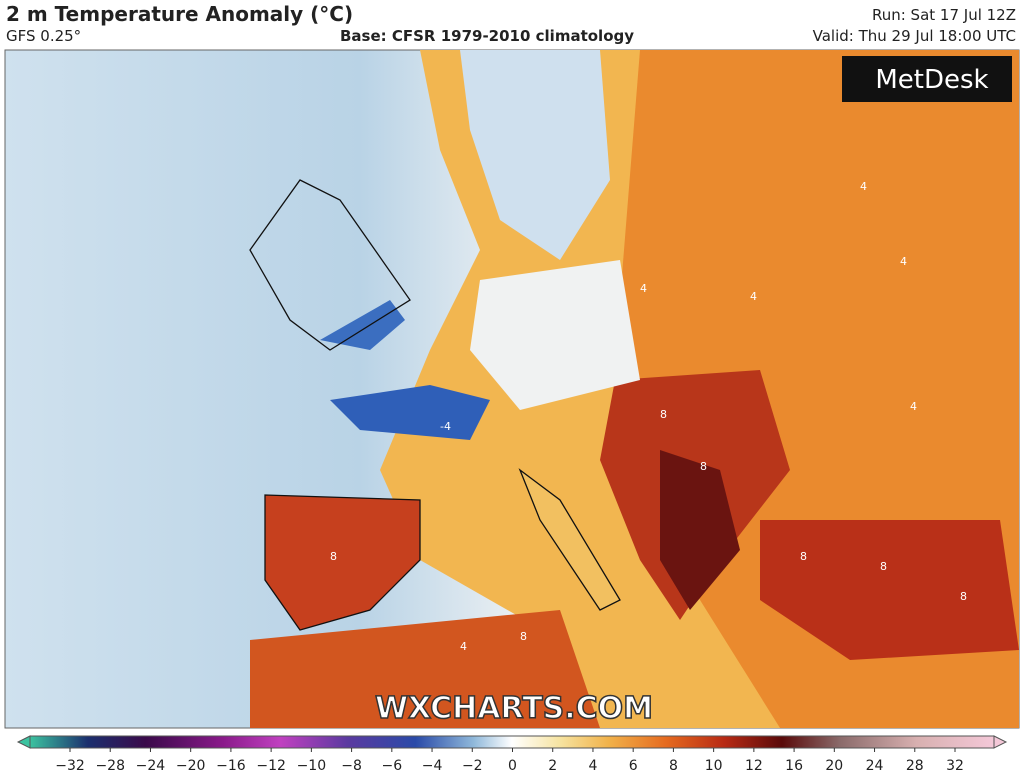  Describe the element at coordinates (512, 742) in the screenshot. I see `colorbar` at that location.